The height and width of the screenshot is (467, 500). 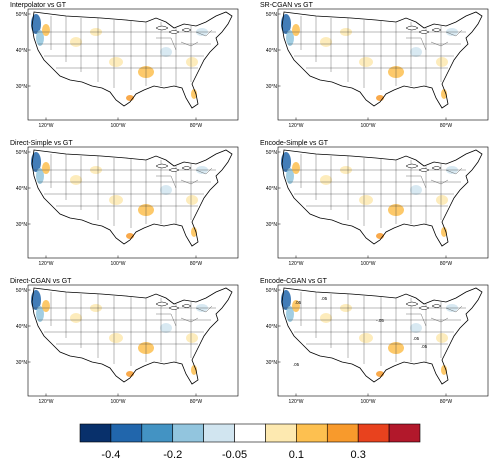 What do you see at coordinates (294, 143) in the screenshot?
I see `panel-title: Encode-Simple vs GT` at bounding box center [294, 143].